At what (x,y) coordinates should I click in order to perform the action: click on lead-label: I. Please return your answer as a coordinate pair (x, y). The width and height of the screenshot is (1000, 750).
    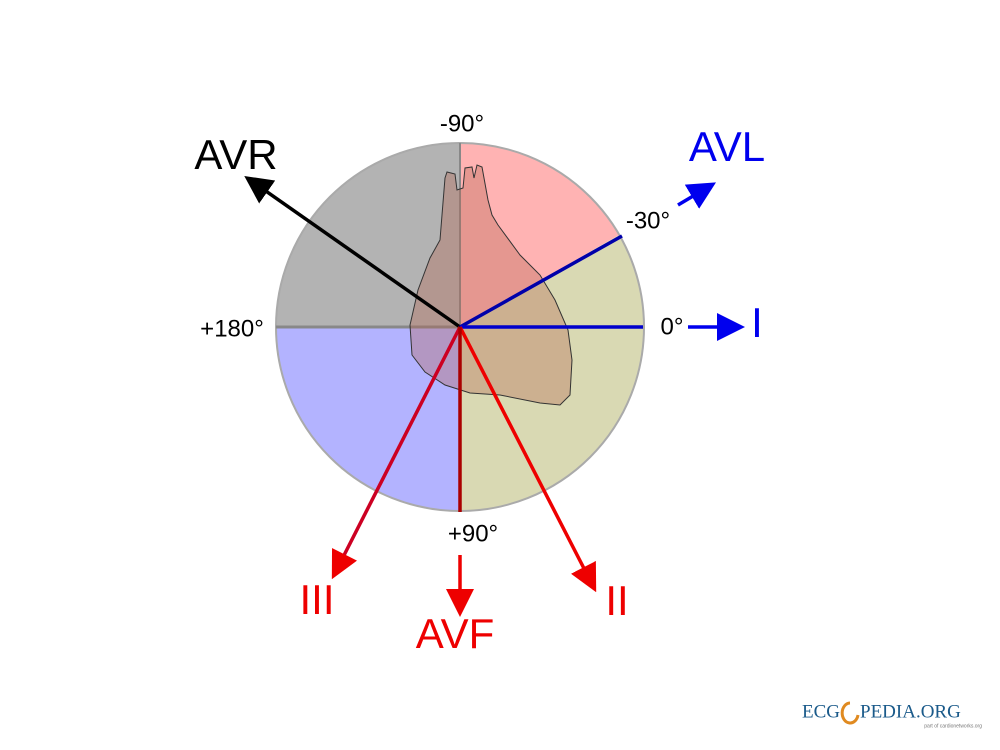
    Looking at the image, I should click on (757, 322).